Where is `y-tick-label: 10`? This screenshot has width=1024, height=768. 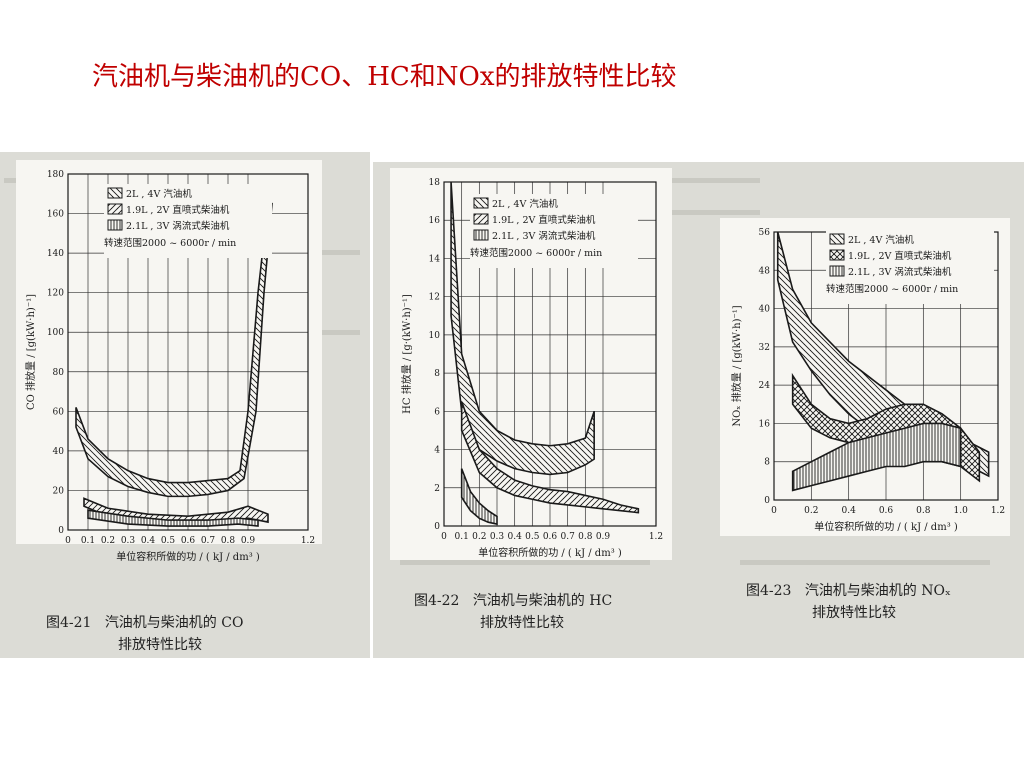
y-tick-label: 10 is located at coordinates (435, 336).